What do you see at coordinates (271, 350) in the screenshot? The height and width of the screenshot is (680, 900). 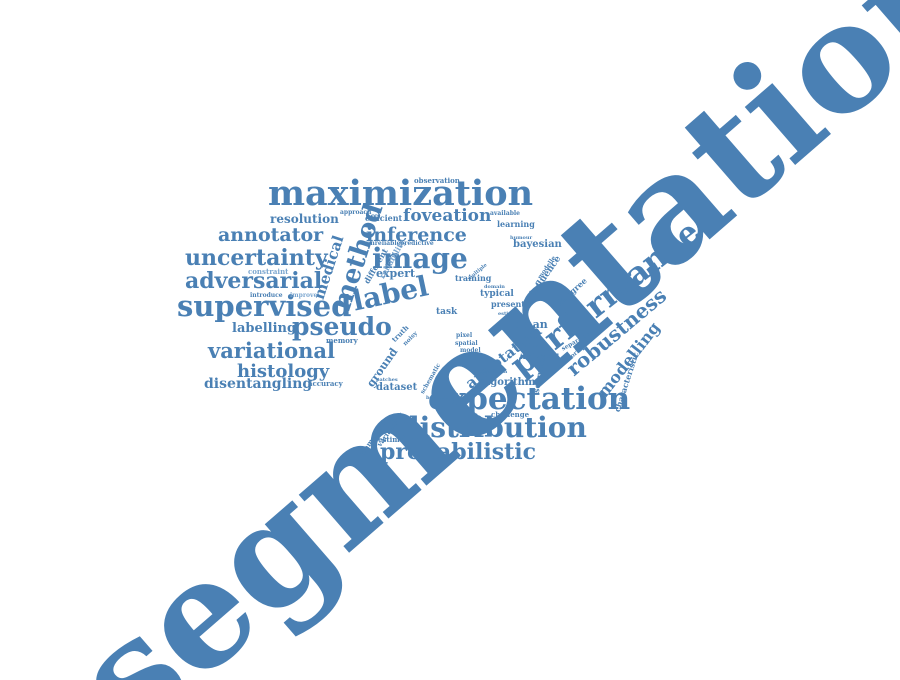 I see `word-variational: variational` at bounding box center [271, 350].